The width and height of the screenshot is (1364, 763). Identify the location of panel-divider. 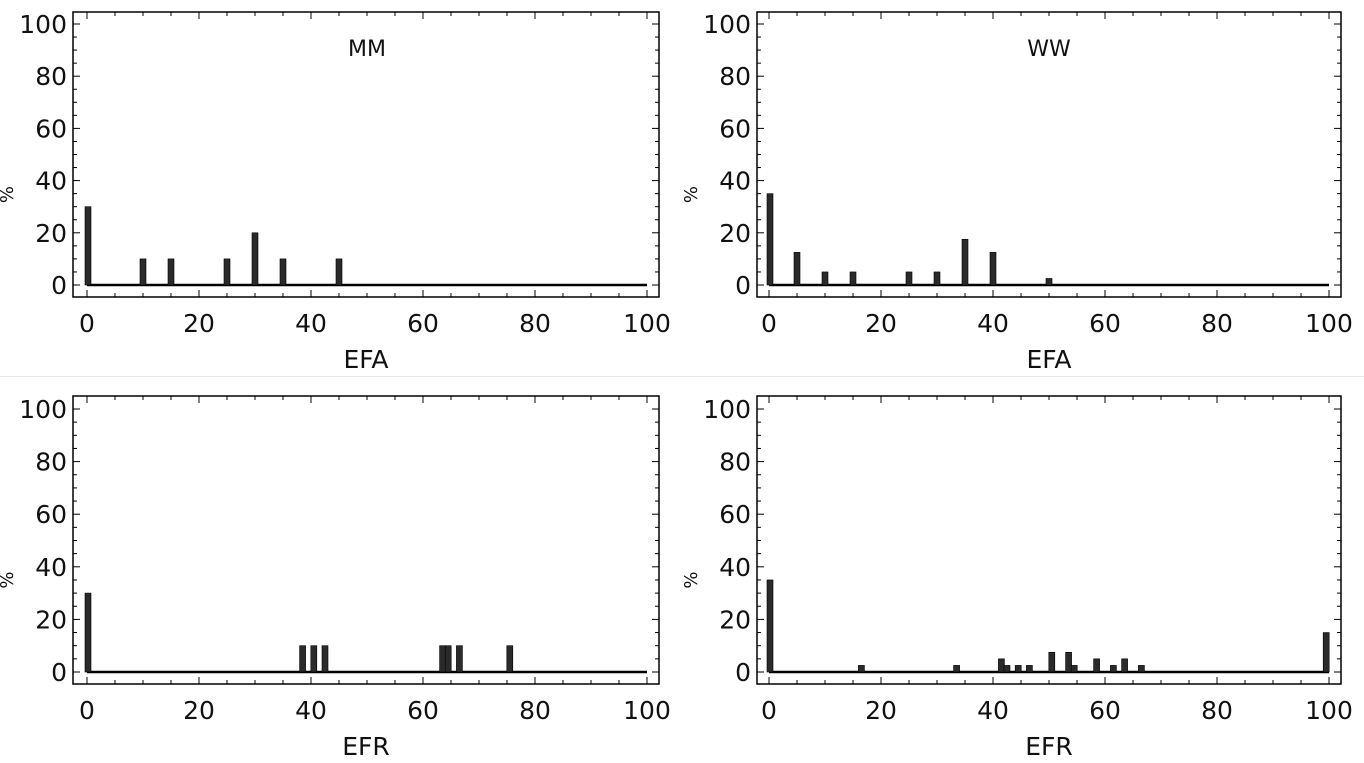
(682, 376).